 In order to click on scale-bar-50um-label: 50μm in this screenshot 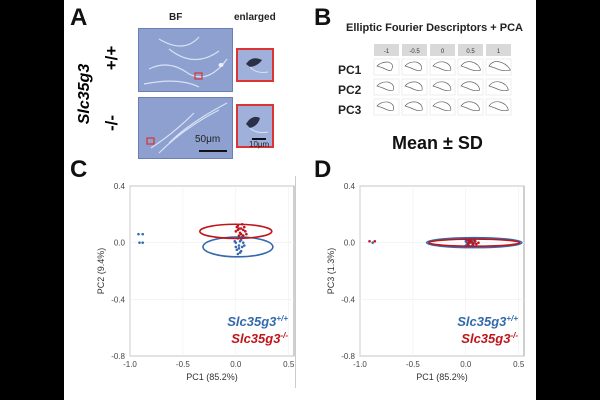, I will do `click(208, 139)`.